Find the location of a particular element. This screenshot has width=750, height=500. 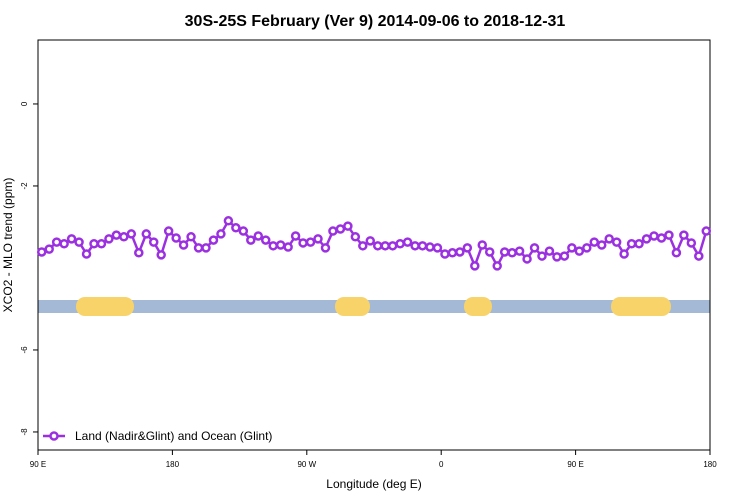

y-tick-label: -2 is located at coordinates (24, 186).